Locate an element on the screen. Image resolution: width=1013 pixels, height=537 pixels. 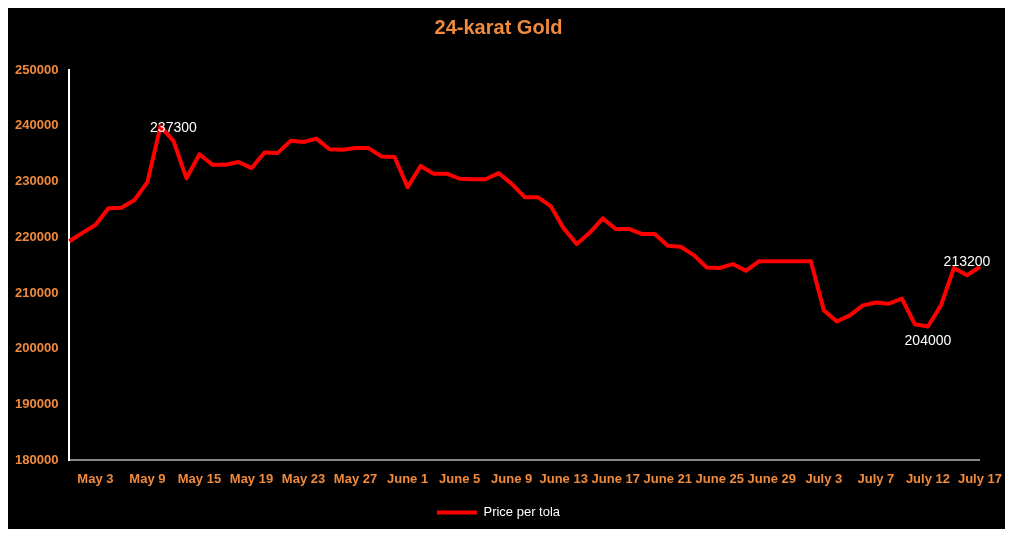
data-label: 204000 is located at coordinates (928, 340).